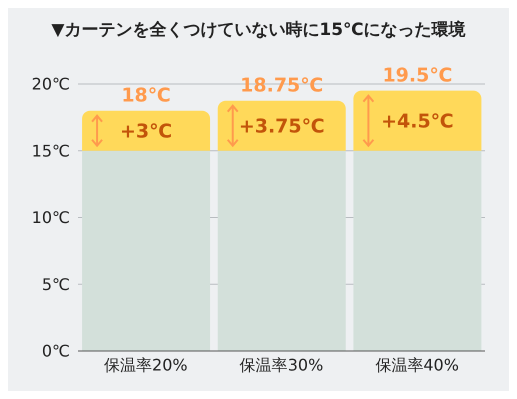 The image size is (517, 399). Describe the element at coordinates (417, 75) in the screenshot. I see `total-label: 19.5℃` at that location.